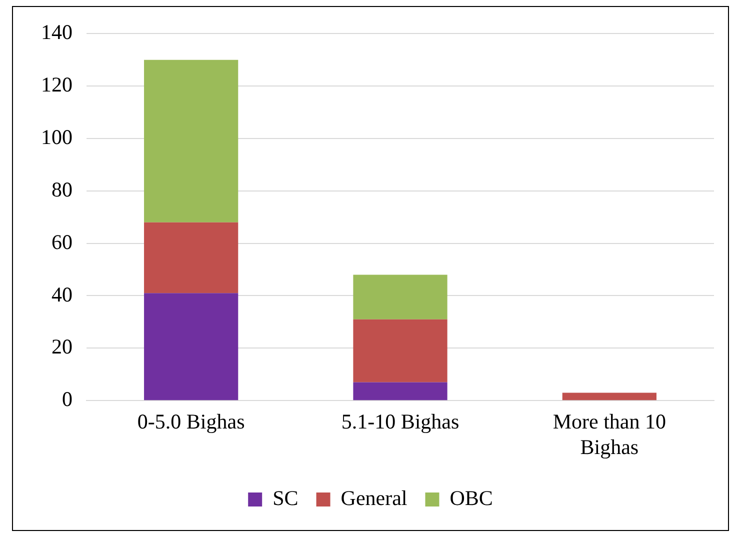 The image size is (733, 535). I want to click on y-tick-label: 20, so click(62, 346).